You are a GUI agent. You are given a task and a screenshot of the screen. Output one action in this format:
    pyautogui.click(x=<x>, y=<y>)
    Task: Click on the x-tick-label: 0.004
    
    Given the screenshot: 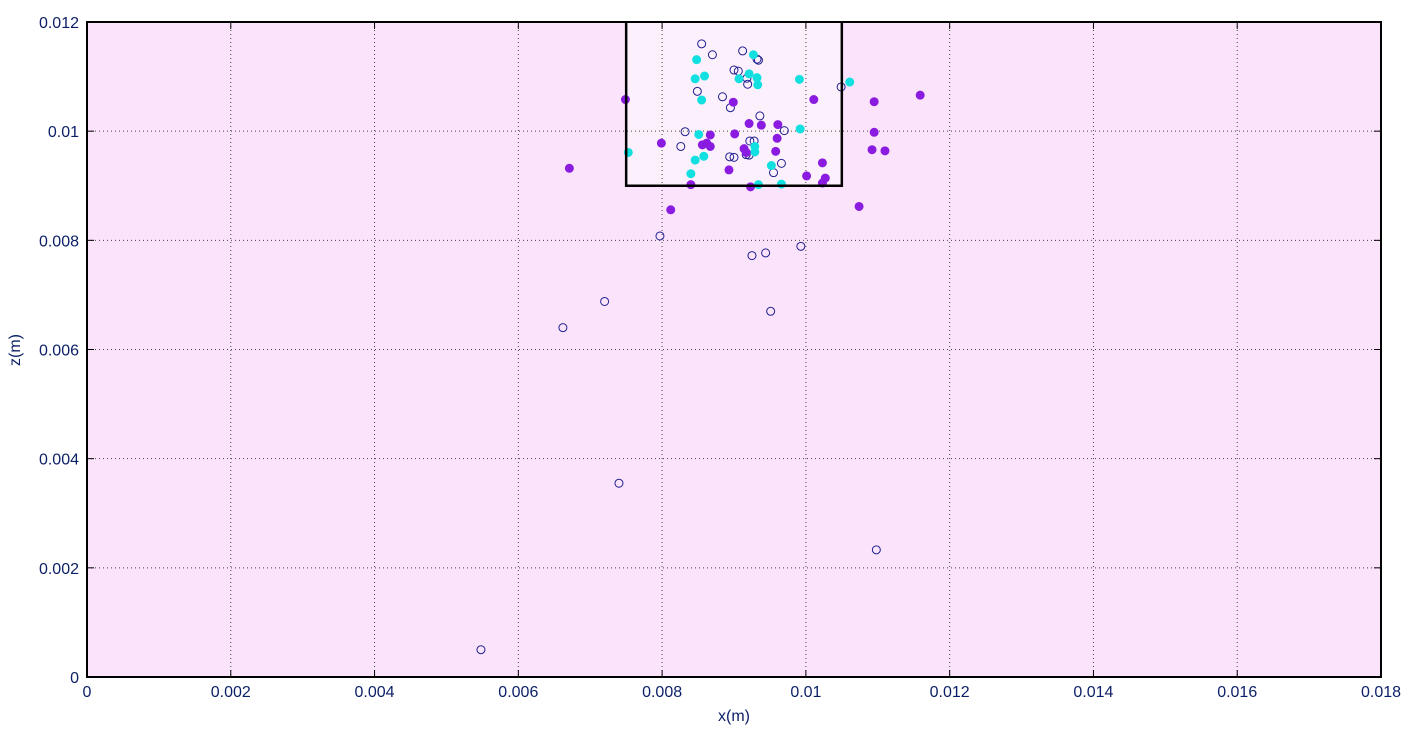 What is the action you would take?
    pyautogui.click(x=375, y=692)
    